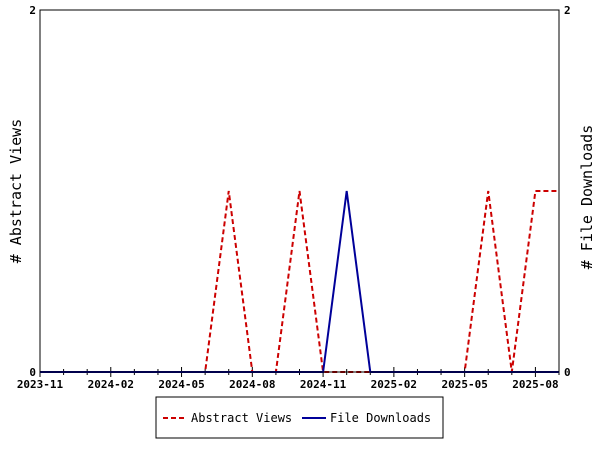  I want to click on y2-tick-label: 0, so click(567, 372).